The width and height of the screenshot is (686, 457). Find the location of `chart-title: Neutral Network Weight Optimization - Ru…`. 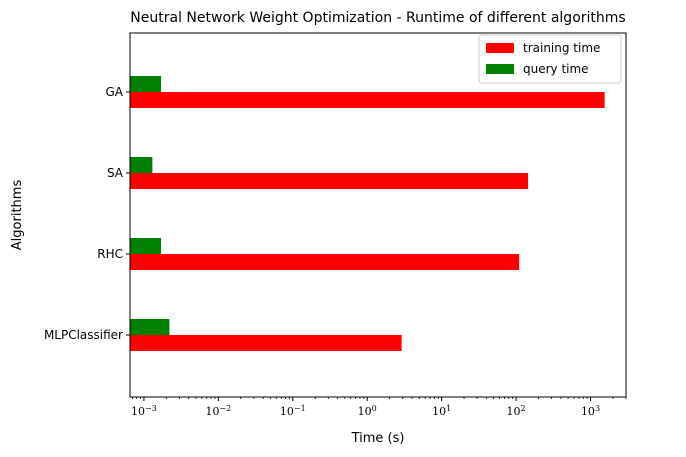

chart-title: Neutral Network Weight Optimization - Ru… is located at coordinates (377, 18).